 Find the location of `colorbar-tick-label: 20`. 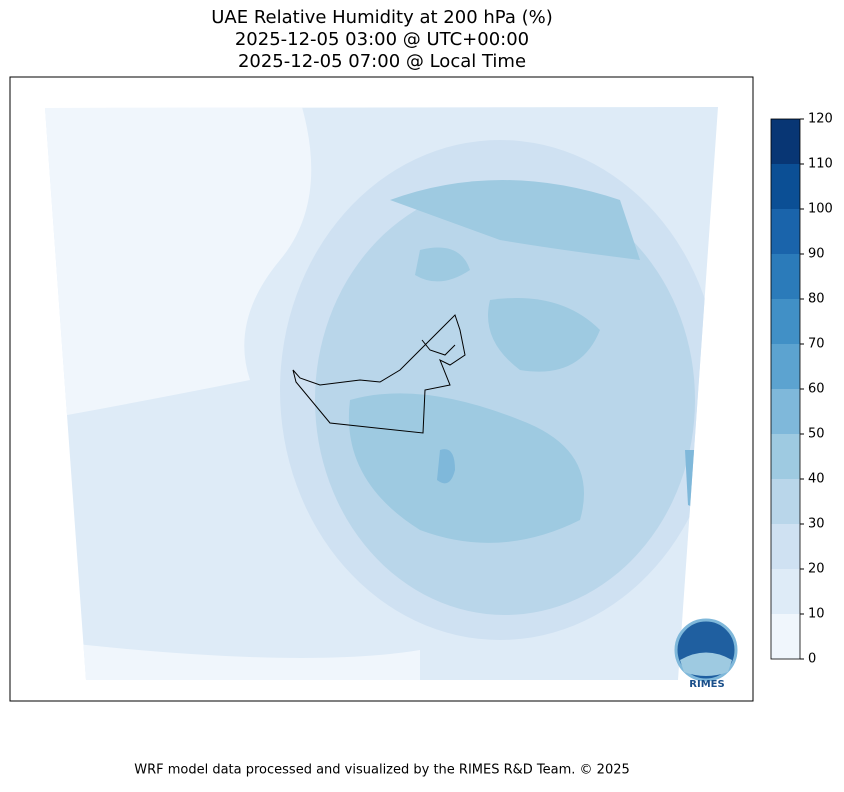

colorbar-tick-label: 20 is located at coordinates (816, 569).